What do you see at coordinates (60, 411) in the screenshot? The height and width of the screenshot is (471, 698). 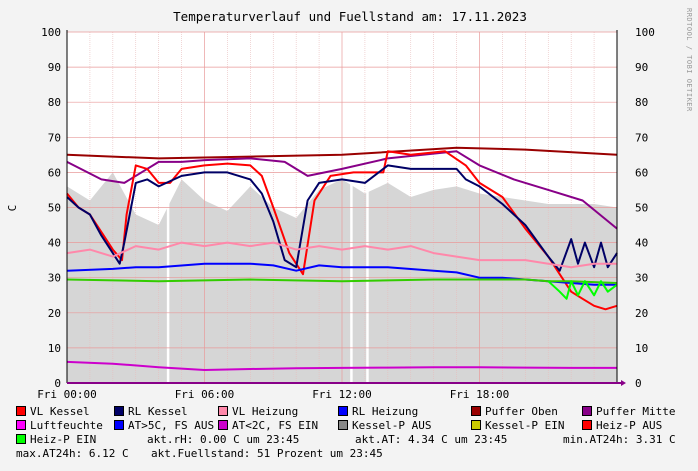 I see `legend-label: VL Kessel` at bounding box center [60, 411].